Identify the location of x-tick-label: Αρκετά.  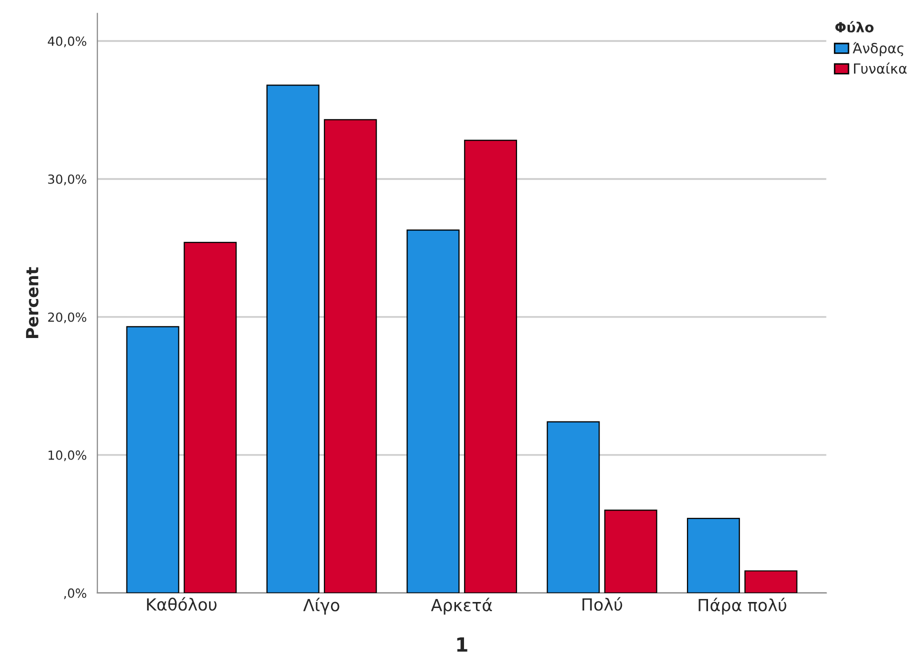
(461, 606).